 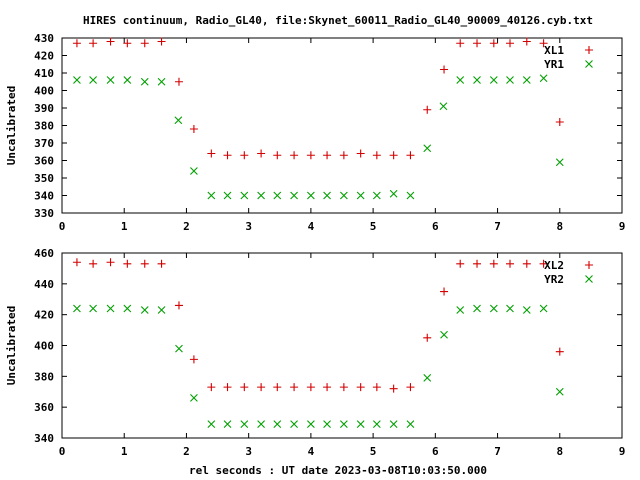 I want to click on y-tick-label: 390, so click(x=44, y=108).